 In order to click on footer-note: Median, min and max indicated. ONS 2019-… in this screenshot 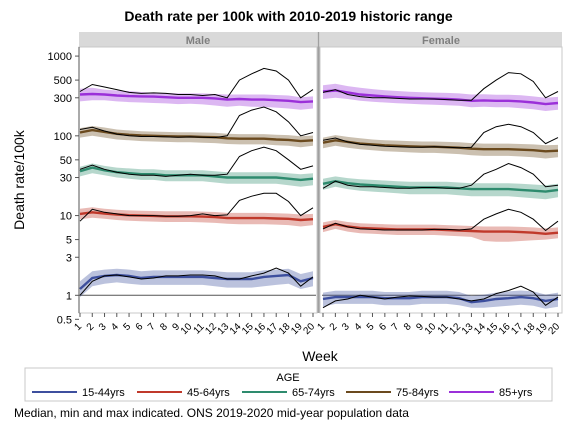, I will do `click(211, 413)`.